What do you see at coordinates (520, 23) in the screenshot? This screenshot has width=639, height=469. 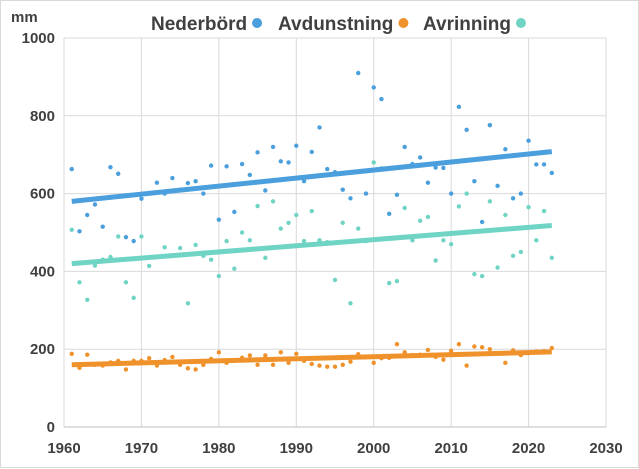 I see `legend-marker-avrinning` at bounding box center [520, 23].